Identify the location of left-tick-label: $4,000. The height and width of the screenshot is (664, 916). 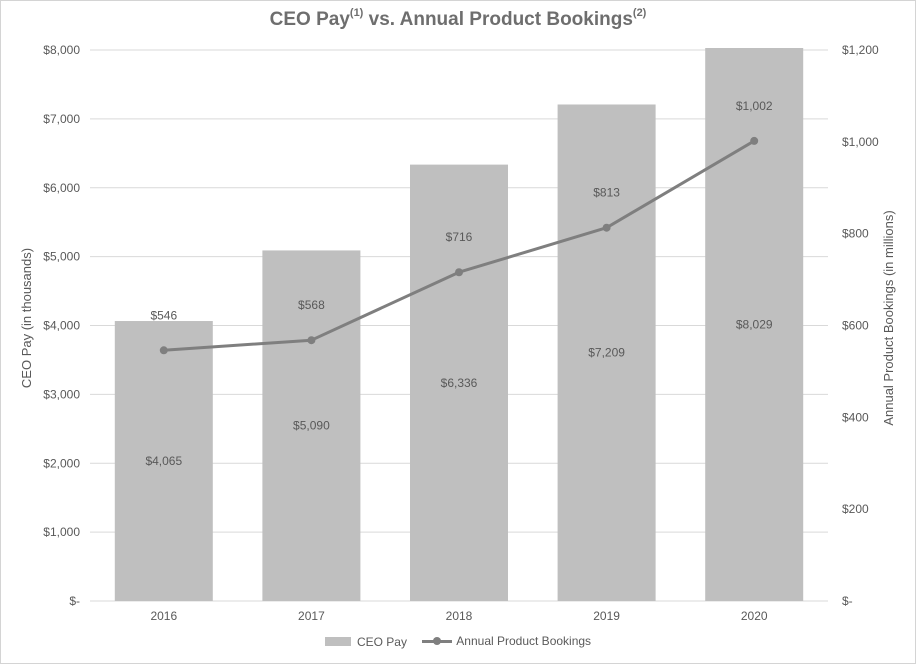
(61, 326).